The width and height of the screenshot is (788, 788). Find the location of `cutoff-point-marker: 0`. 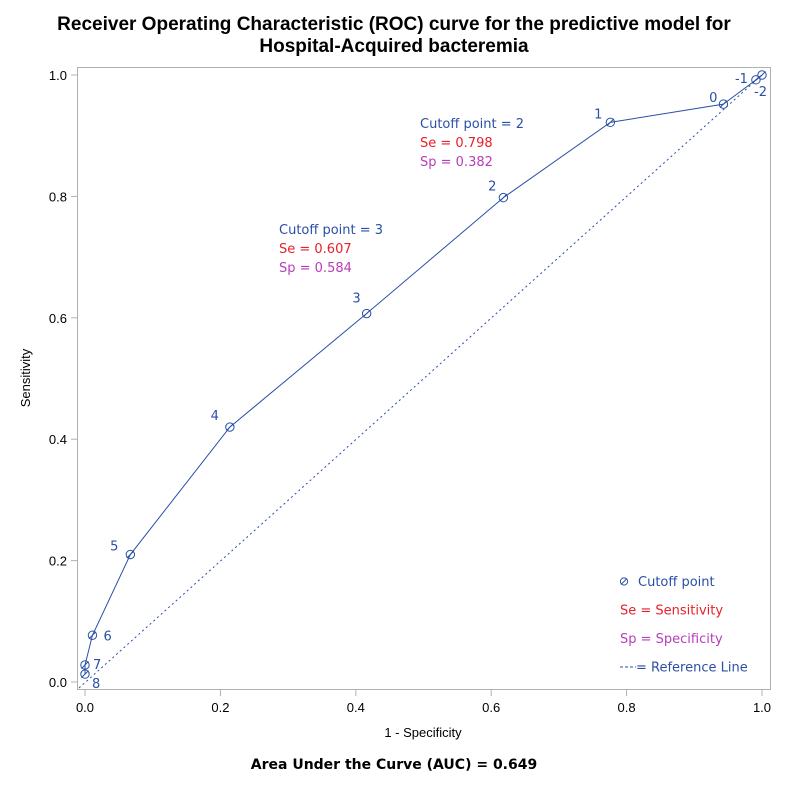

cutoff-point-marker: 0 is located at coordinates (719, 100).